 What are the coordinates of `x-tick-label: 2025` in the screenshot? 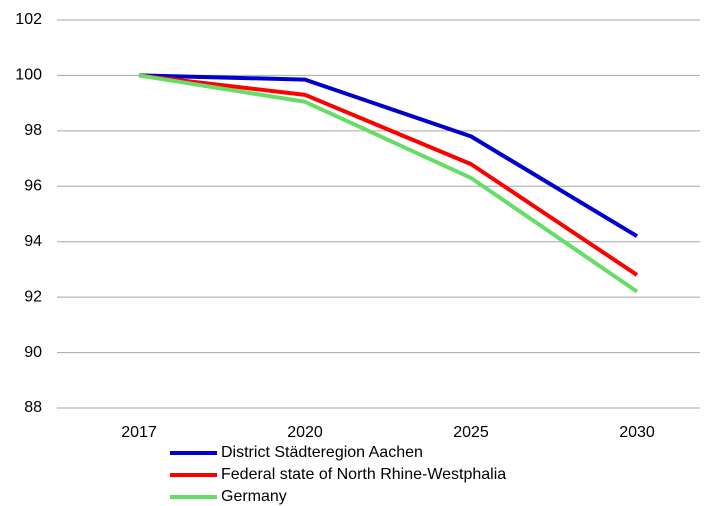 It's located at (471, 432).